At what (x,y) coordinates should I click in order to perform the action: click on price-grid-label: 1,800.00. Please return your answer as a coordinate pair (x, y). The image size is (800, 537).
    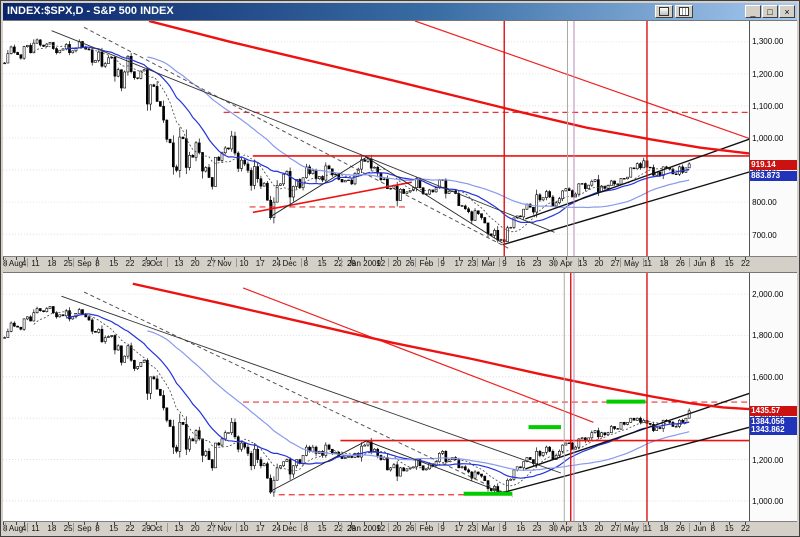
    Looking at the image, I should click on (768, 336).